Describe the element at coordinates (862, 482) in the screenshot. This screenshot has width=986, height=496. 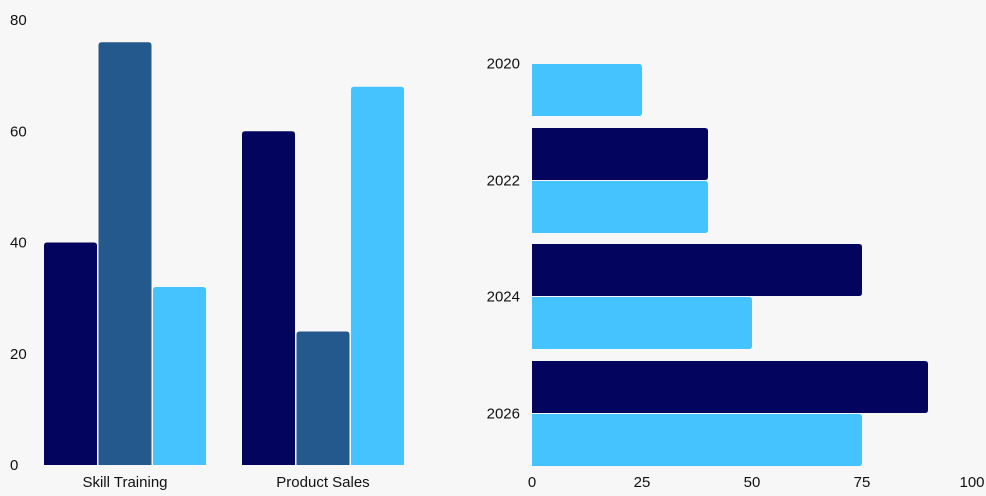
I see `x-tick-label: 75` at that location.